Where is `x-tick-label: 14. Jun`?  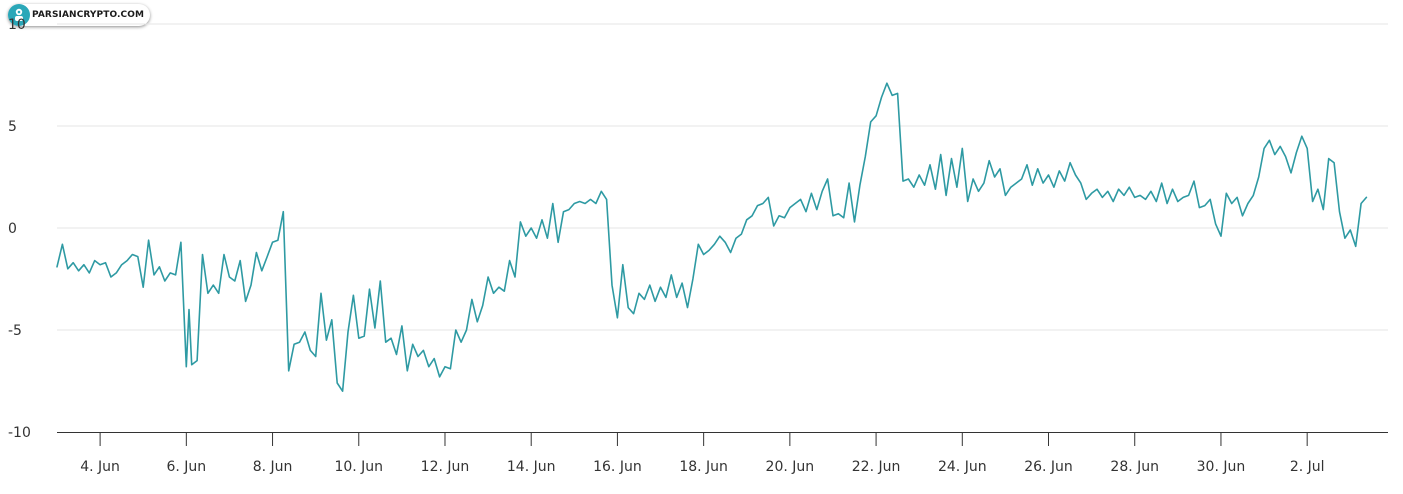 x-tick-label: 14. Jun is located at coordinates (531, 467).